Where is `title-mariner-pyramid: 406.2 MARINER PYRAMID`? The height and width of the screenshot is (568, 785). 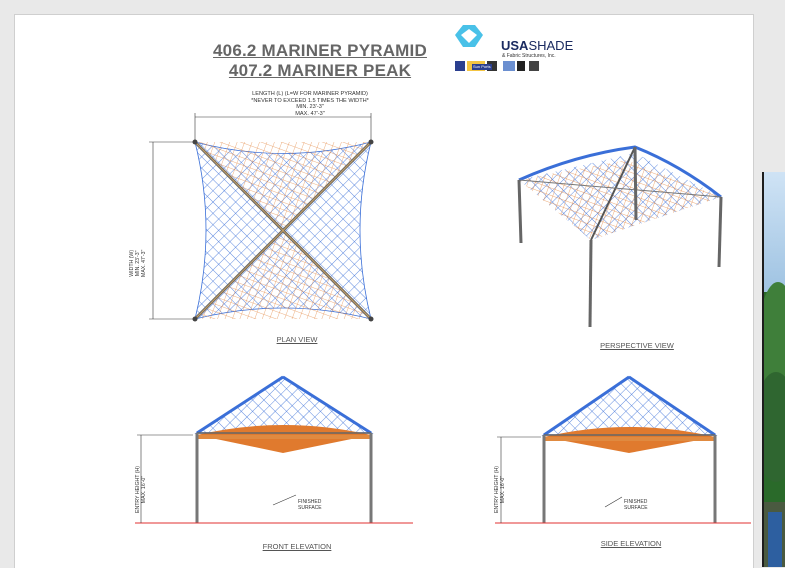 title-mariner-pyramid: 406.2 MARINER PYRAMID is located at coordinates (320, 50).